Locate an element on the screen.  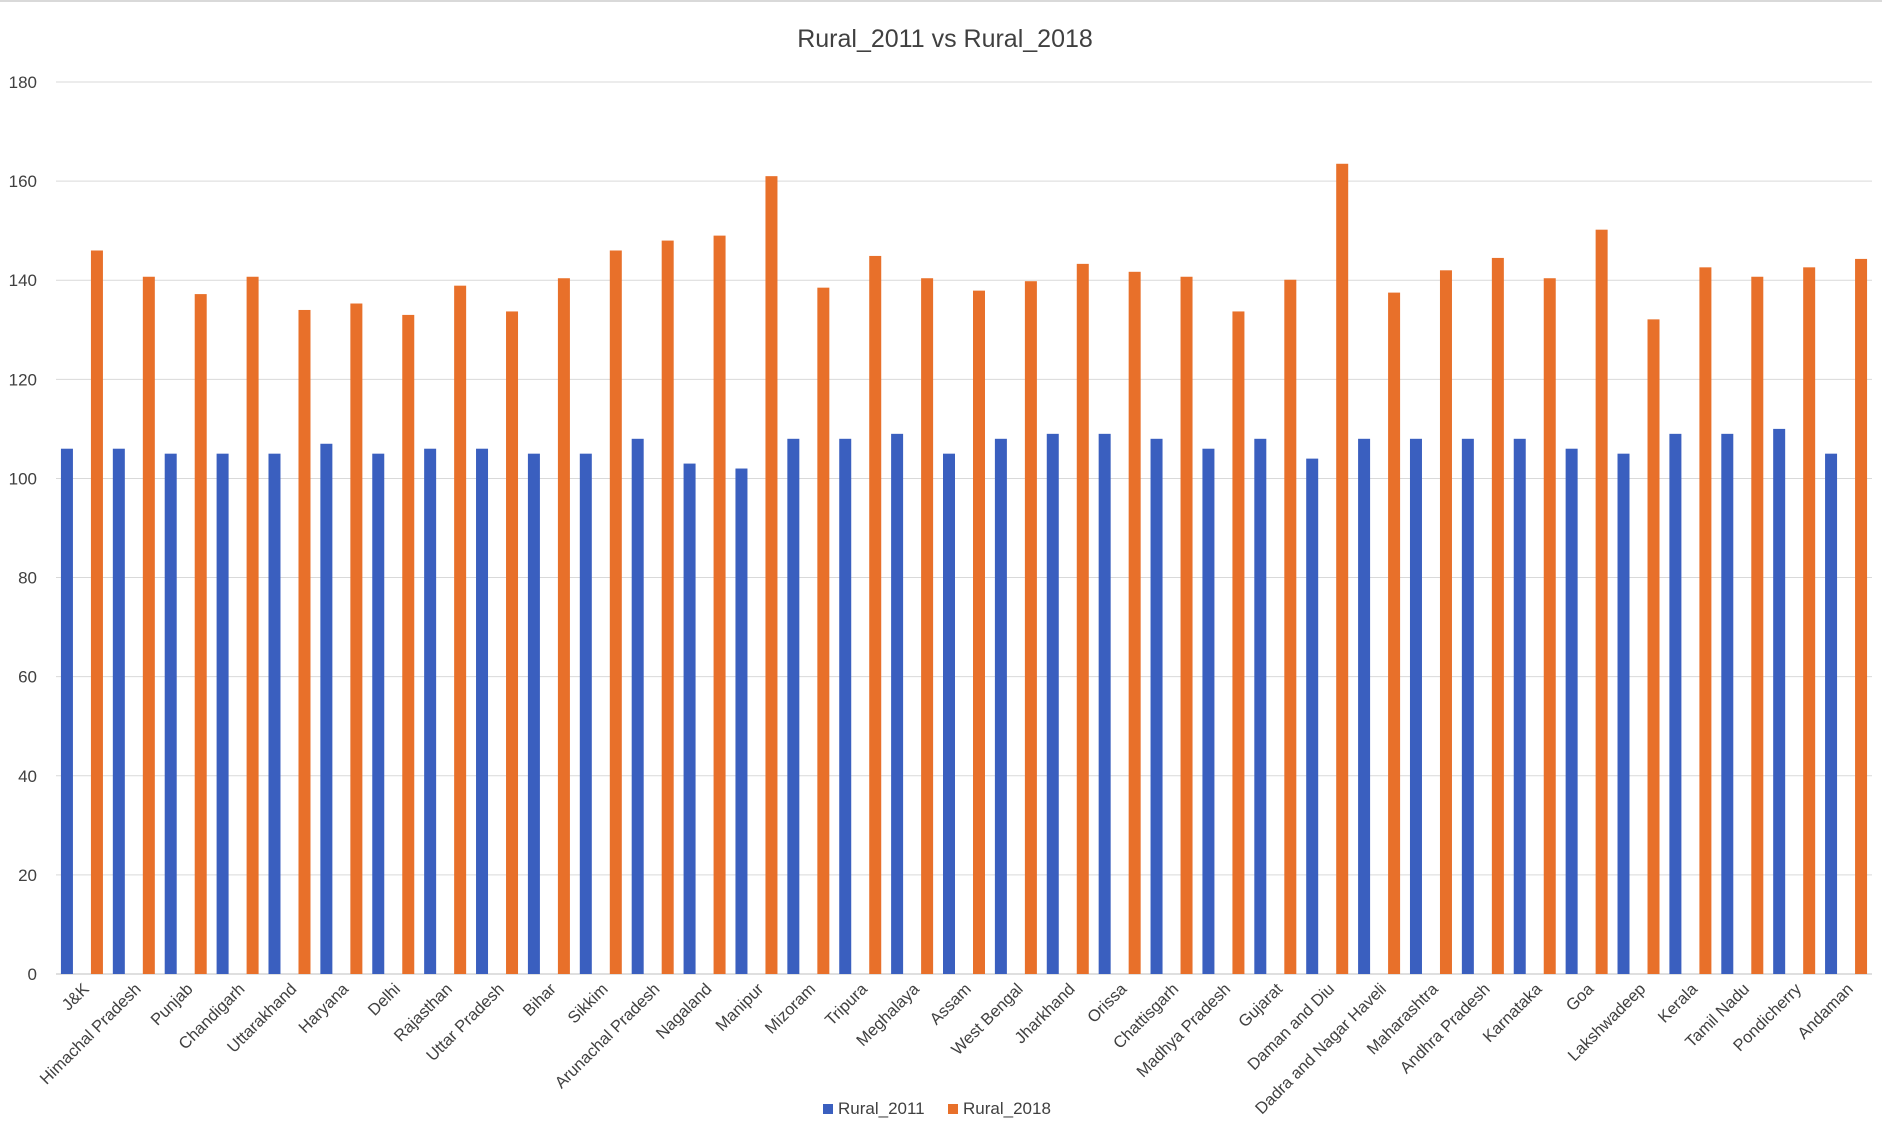
legend-label: Rural_2018 is located at coordinates (1007, 1108).